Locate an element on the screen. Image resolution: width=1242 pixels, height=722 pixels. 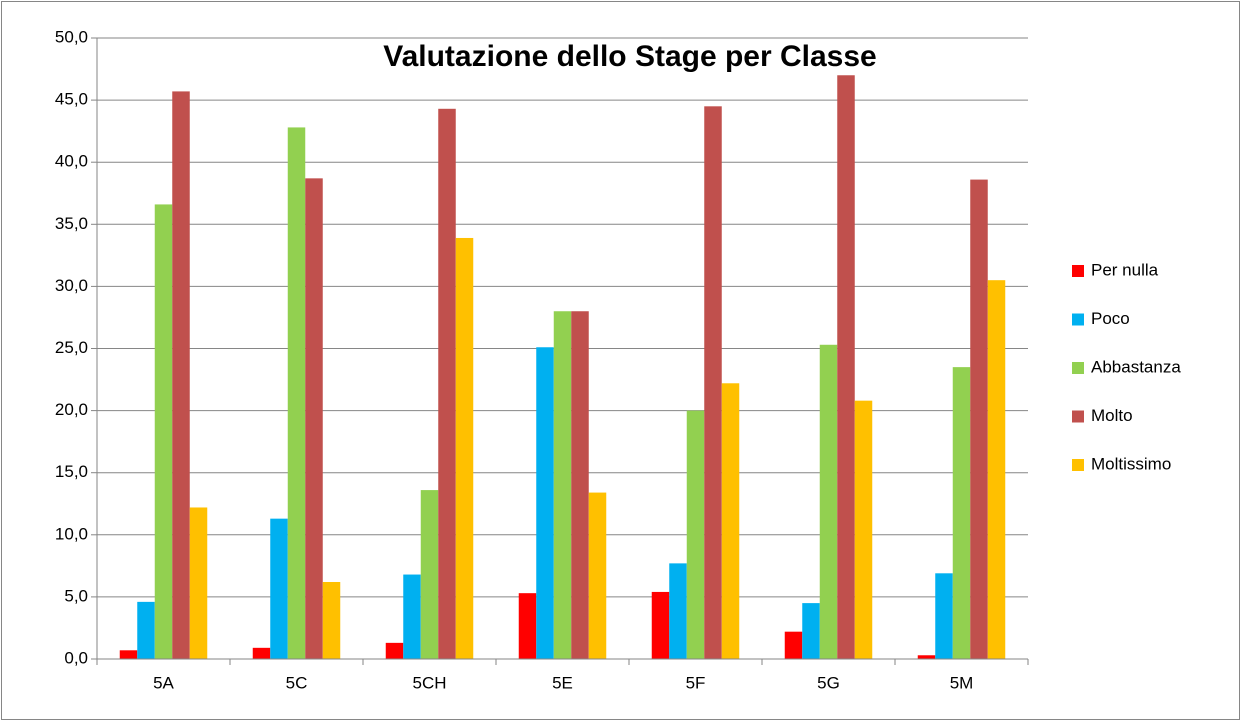
x-tick-label: 5E is located at coordinates (562, 682).